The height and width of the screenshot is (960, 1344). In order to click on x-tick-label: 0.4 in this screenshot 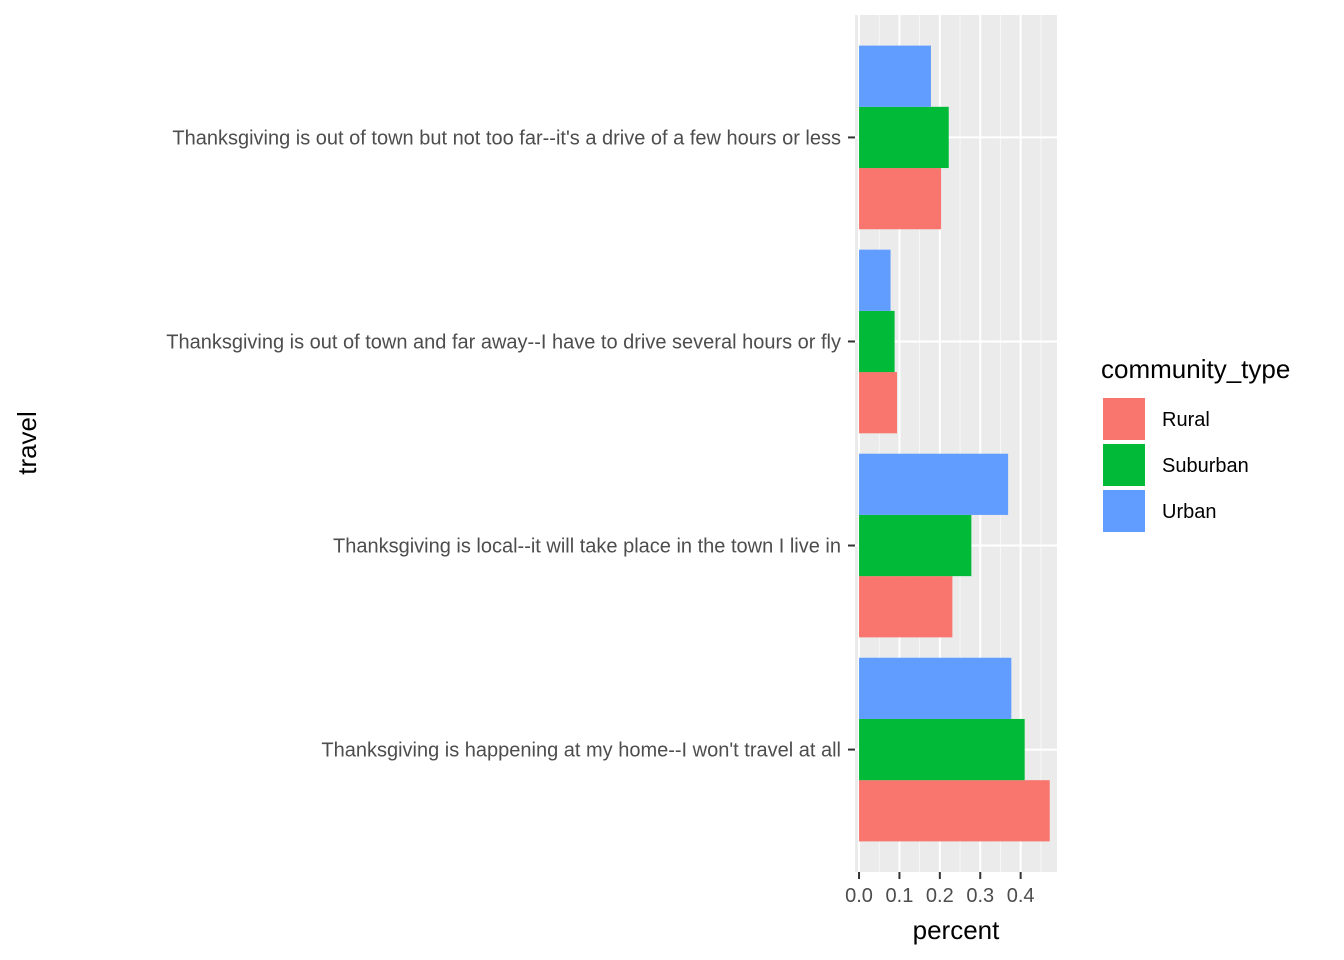, I will do `click(1021, 896)`.